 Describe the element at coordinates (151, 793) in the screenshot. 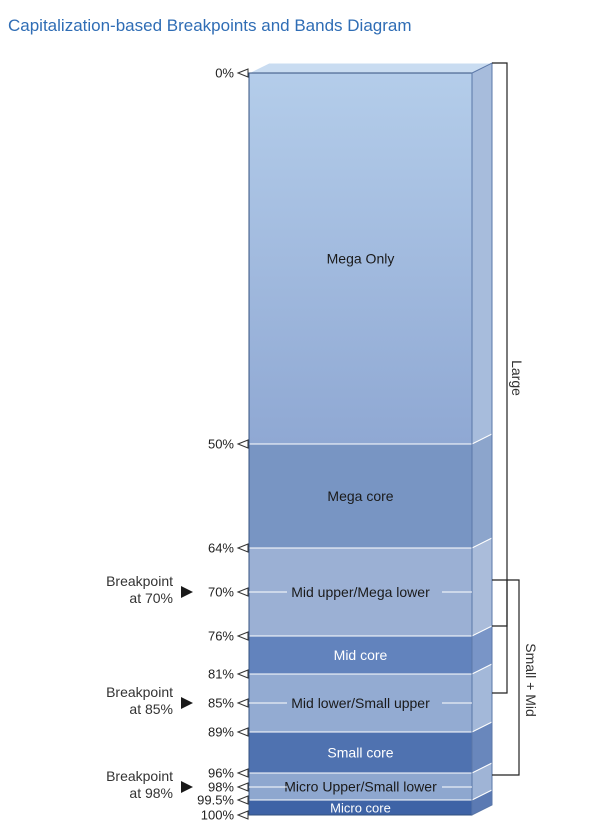

I see `breakpoint-label-line2: at 98%` at that location.